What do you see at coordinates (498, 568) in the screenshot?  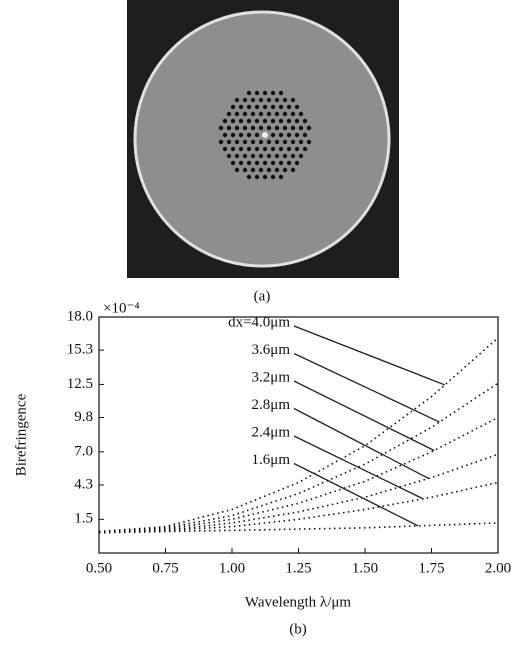 I see `x-tick-label: 2.00` at bounding box center [498, 568].